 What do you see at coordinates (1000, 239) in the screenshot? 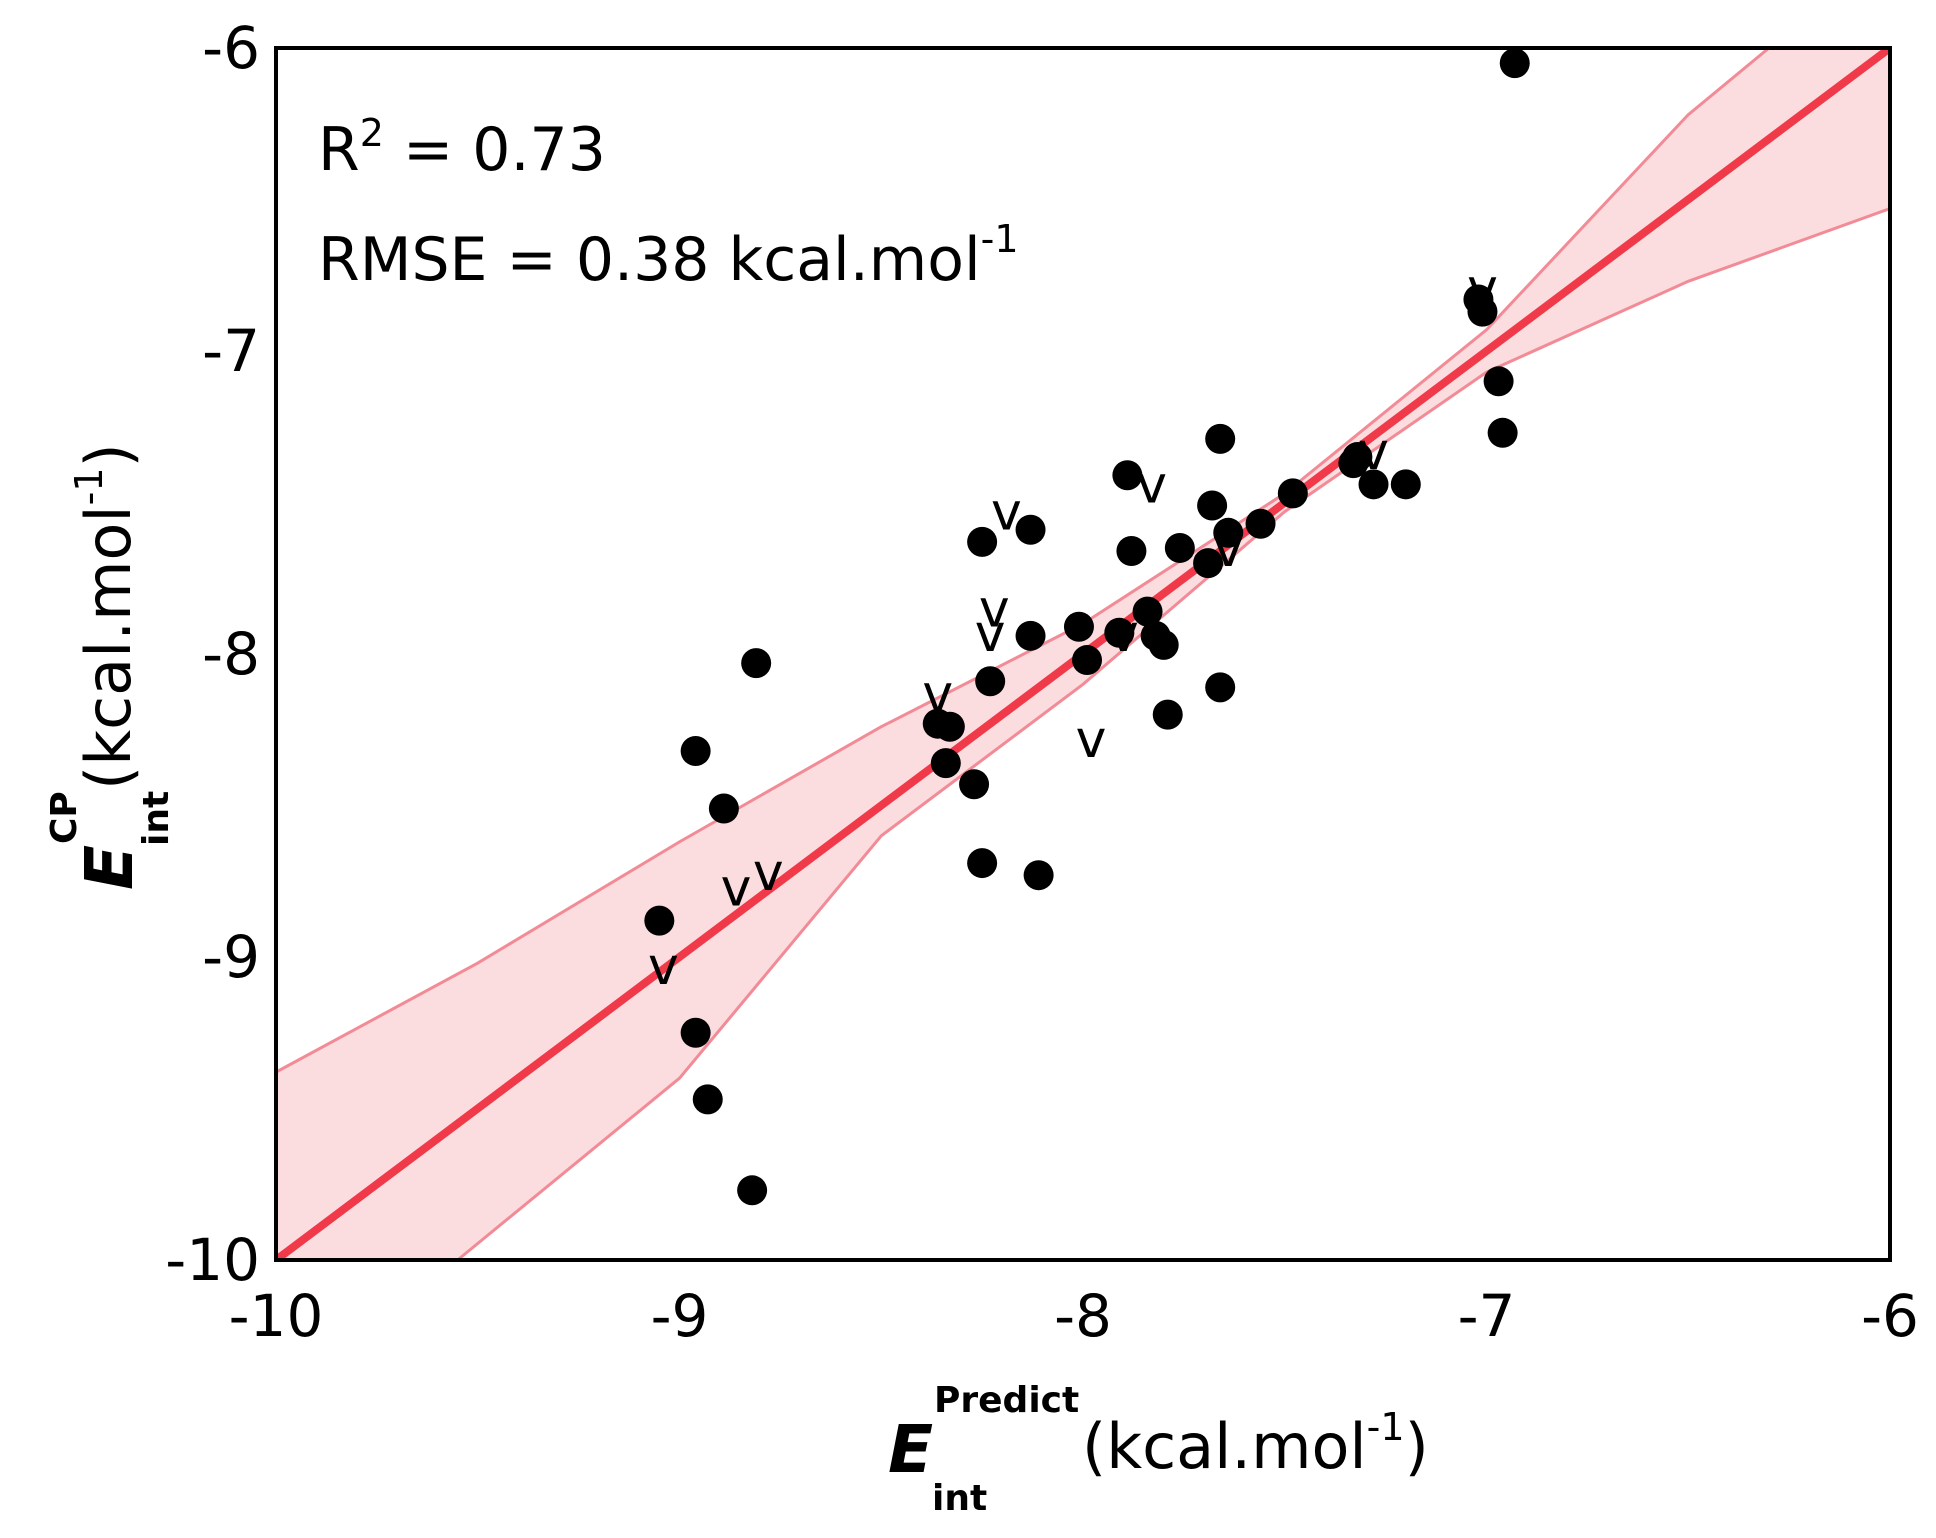
I see `rmse-superscript: -1` at bounding box center [1000, 239].